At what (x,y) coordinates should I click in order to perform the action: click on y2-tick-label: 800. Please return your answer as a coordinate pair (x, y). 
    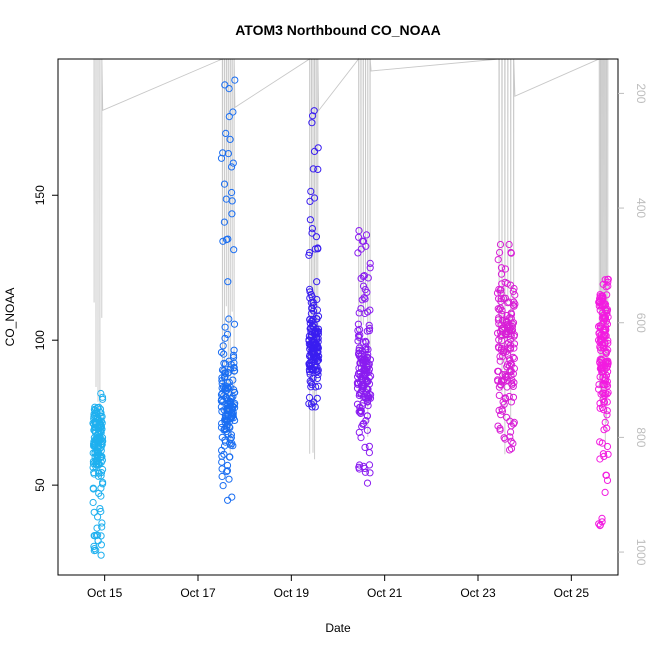
    Looking at the image, I should click on (641, 437).